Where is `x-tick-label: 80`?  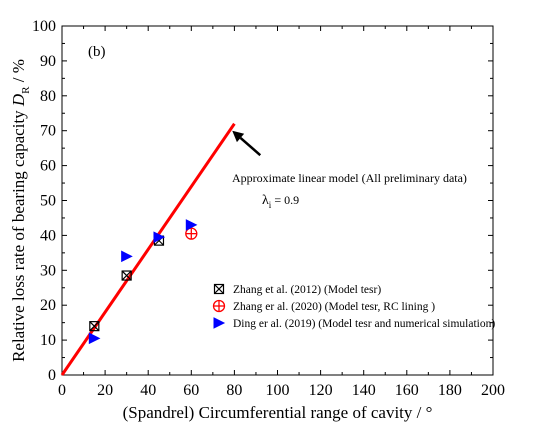
x-tick-label: 80 is located at coordinates (234, 390).